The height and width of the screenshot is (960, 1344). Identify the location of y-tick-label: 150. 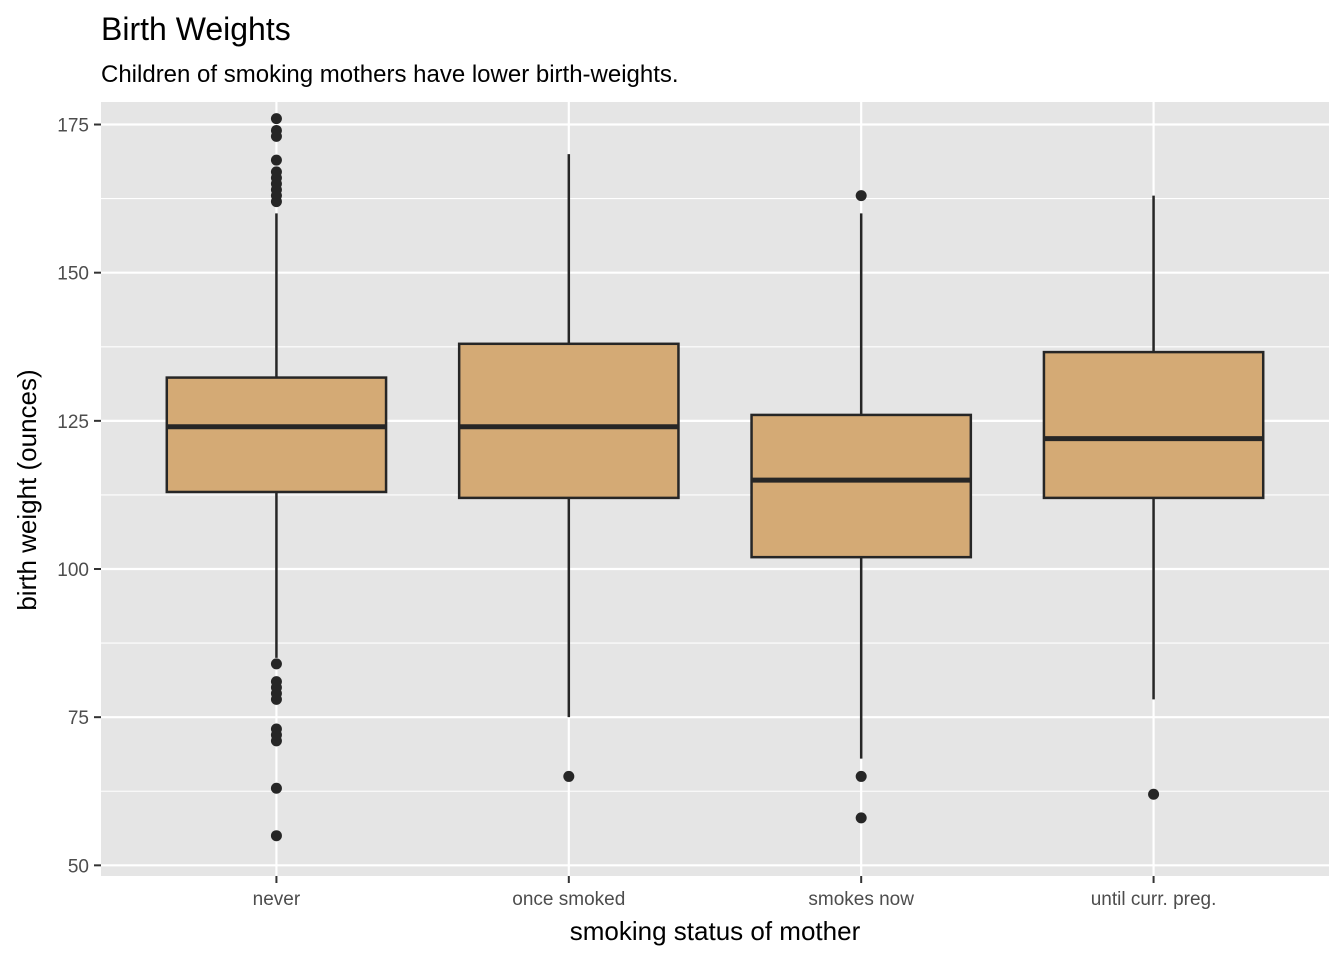
(73, 274).